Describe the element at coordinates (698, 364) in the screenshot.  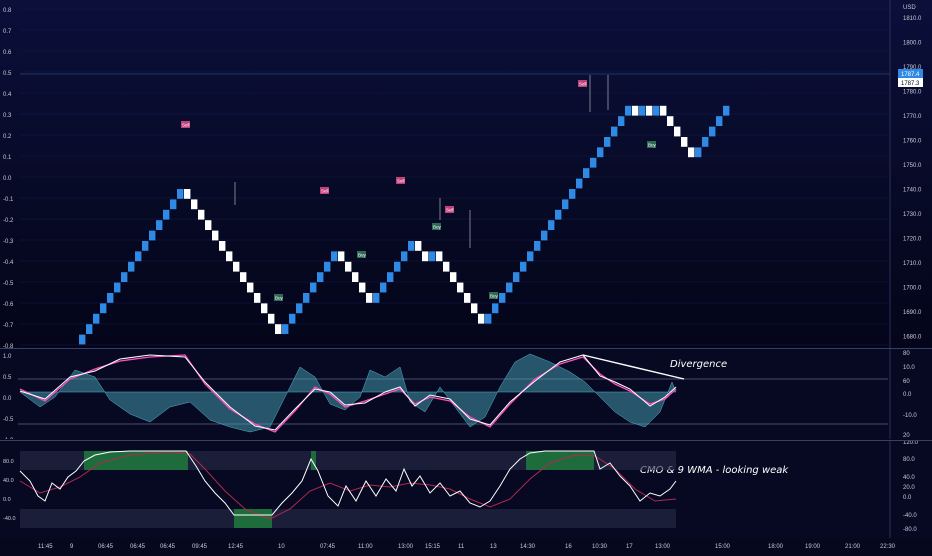
I see `divergence-annotation: Divergence` at that location.